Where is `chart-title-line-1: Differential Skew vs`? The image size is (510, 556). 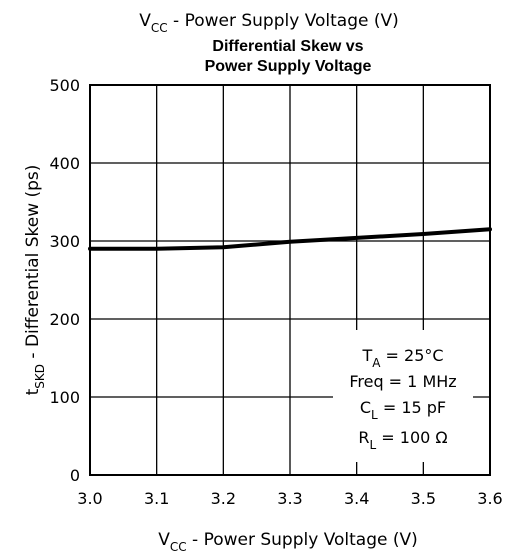
chart-title-line-1: Differential Skew vs is located at coordinates (287, 46).